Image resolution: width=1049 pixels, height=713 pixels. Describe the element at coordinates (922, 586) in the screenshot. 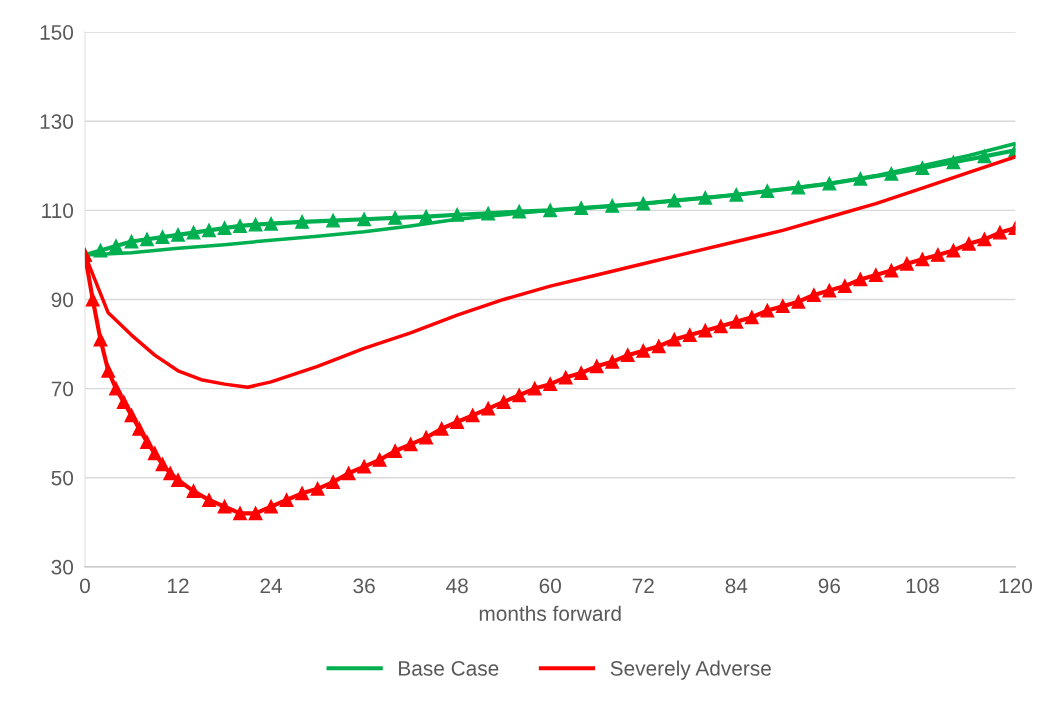

I see `x-tick-label: 108` at that location.